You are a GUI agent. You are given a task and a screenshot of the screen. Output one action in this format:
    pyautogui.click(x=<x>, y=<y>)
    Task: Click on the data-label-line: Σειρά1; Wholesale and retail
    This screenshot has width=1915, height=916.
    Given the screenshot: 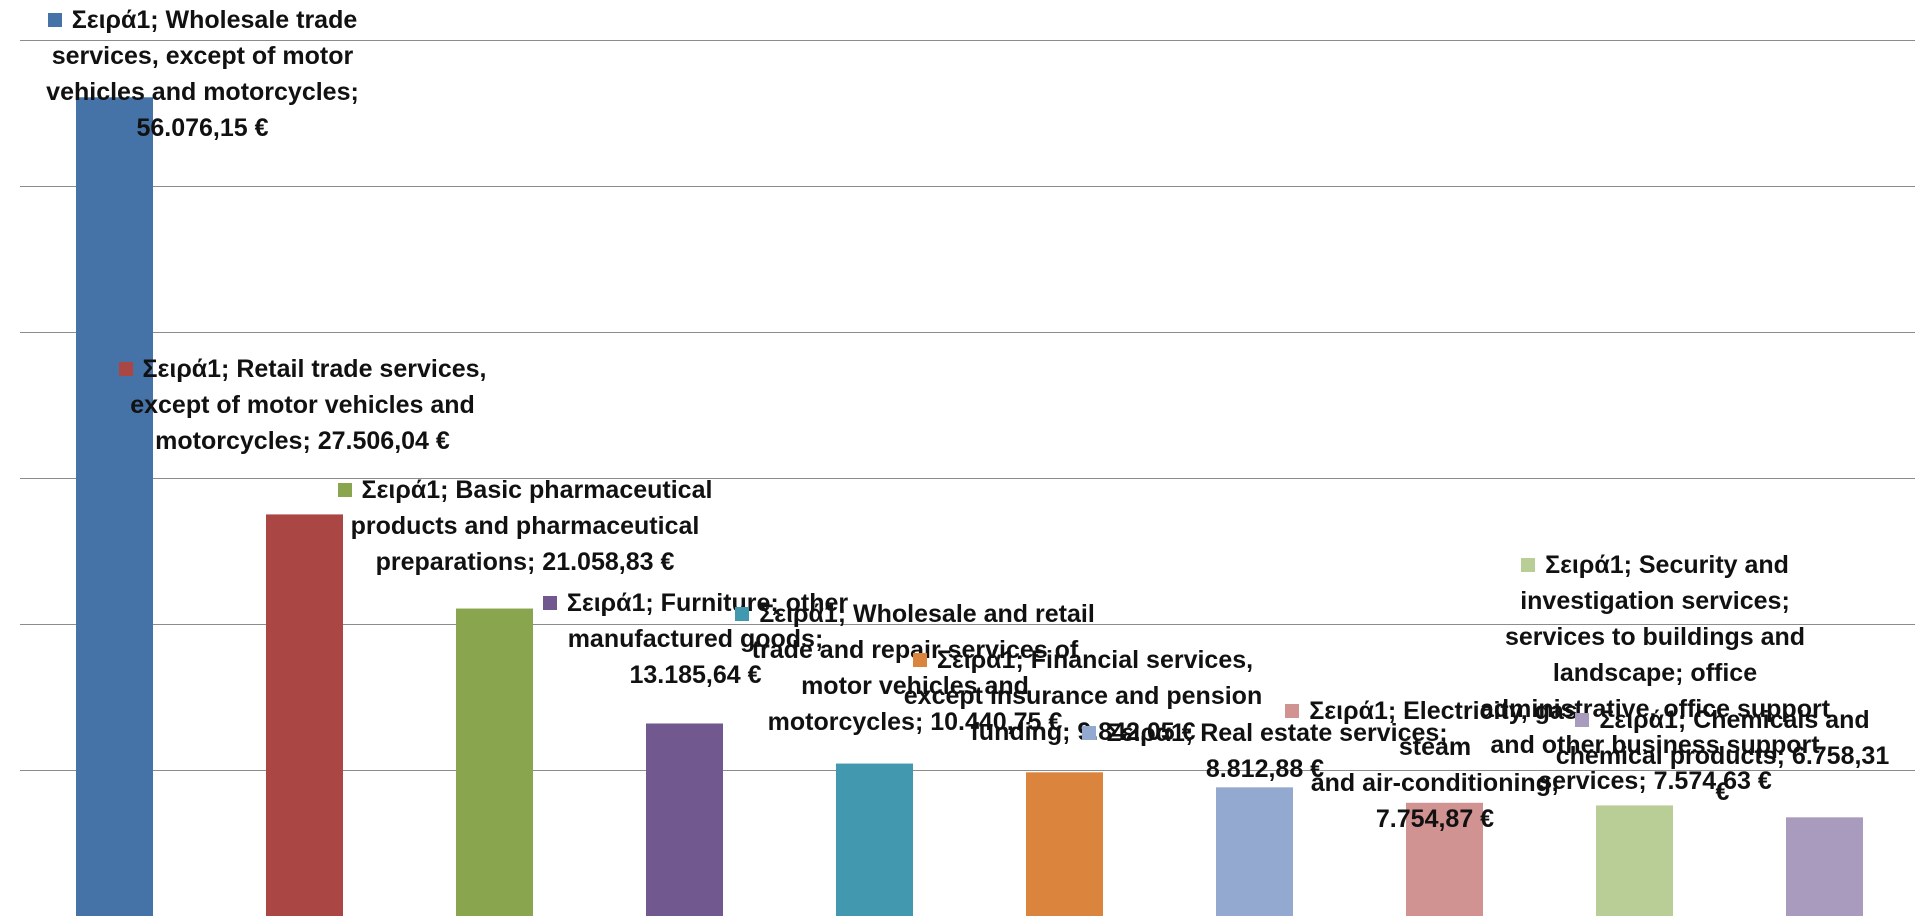 What is the action you would take?
    pyautogui.click(x=915, y=614)
    